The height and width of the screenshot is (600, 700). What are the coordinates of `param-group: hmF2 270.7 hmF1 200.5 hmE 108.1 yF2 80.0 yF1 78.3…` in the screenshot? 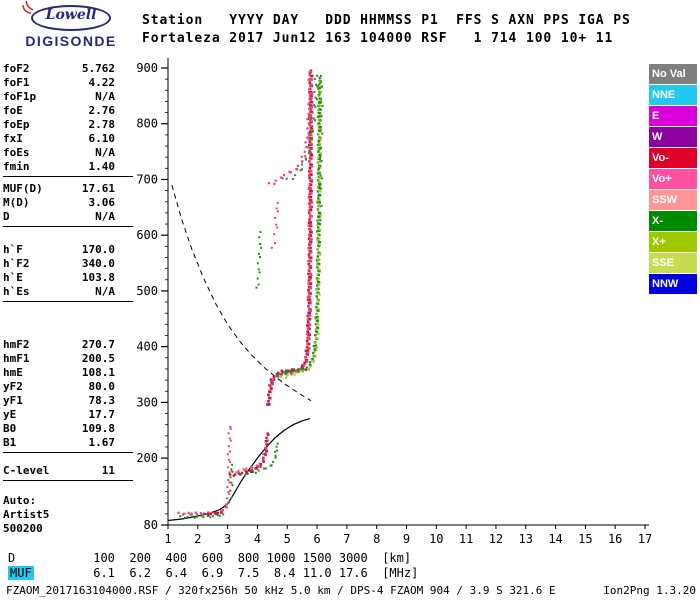 It's located at (68, 395).